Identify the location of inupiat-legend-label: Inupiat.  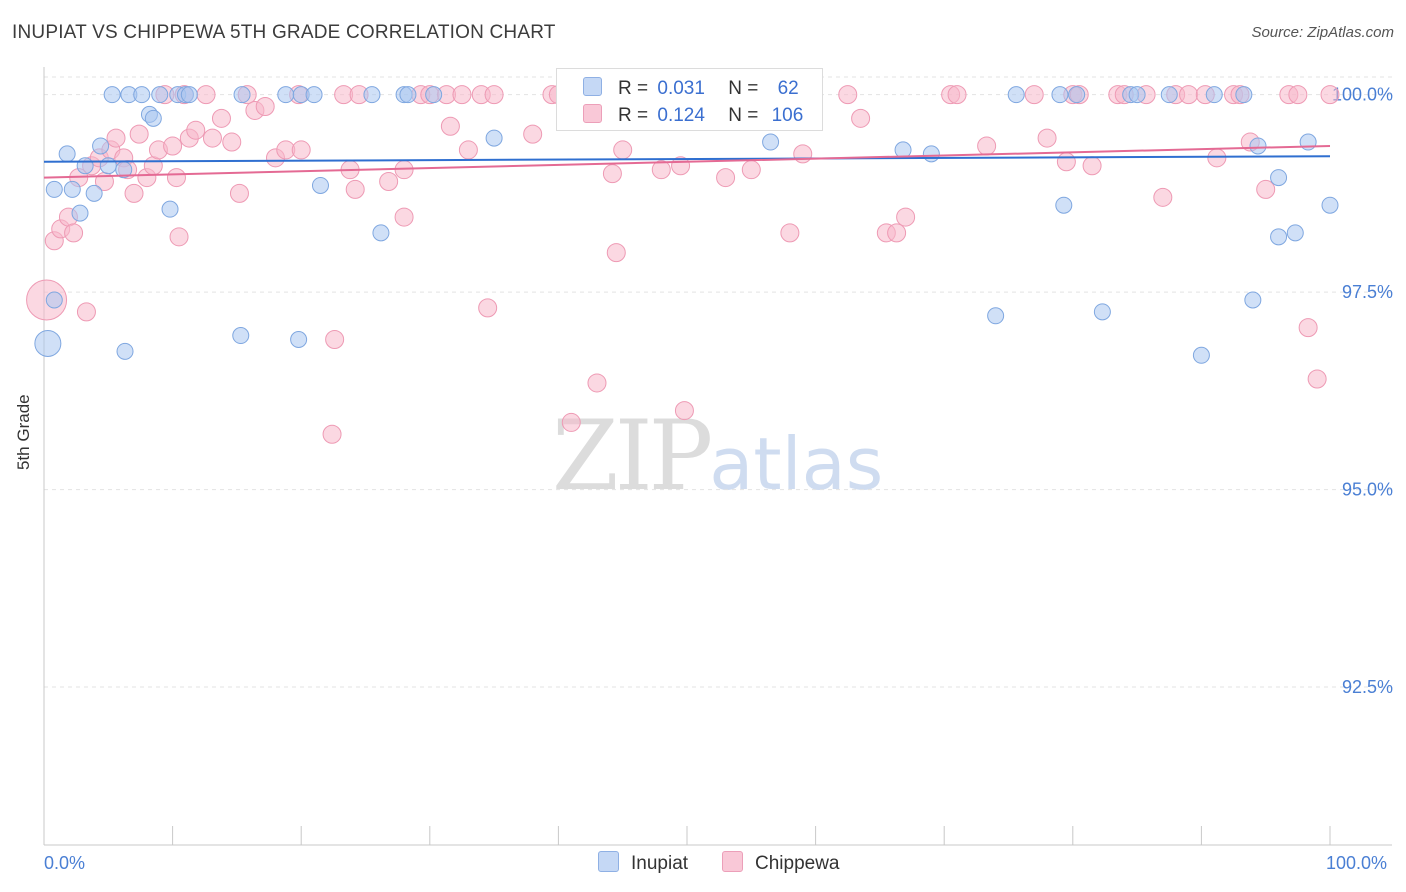
(660, 863).